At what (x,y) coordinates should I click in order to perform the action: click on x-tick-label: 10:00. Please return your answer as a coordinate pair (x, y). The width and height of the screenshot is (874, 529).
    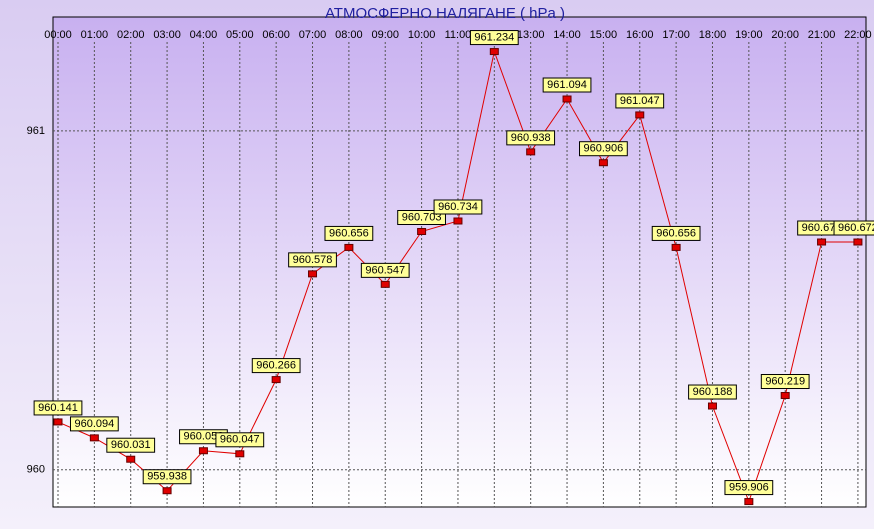
    Looking at the image, I should click on (422, 35).